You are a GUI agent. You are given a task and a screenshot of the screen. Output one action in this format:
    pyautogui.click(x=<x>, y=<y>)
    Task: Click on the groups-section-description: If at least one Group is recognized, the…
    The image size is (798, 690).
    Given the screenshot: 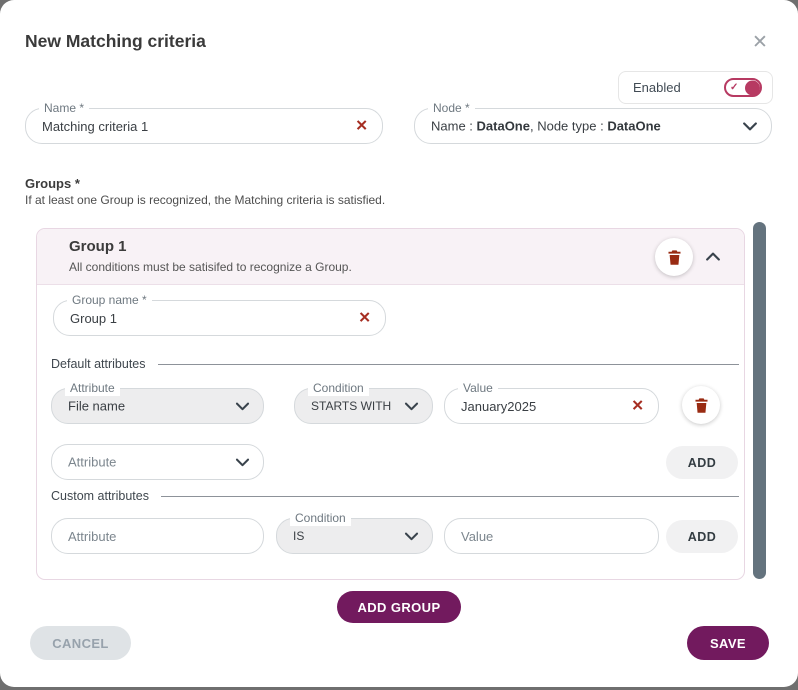 What is the action you would take?
    pyautogui.click(x=205, y=200)
    